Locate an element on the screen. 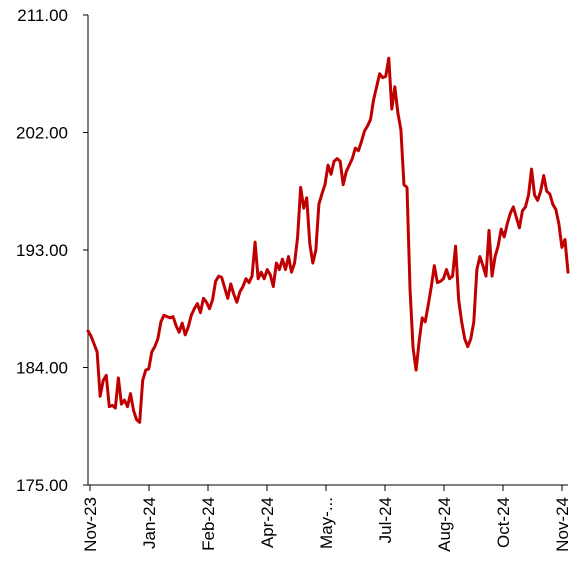 The width and height of the screenshot is (578, 573). x-tick-label: Nov-24 is located at coordinates (562, 524).